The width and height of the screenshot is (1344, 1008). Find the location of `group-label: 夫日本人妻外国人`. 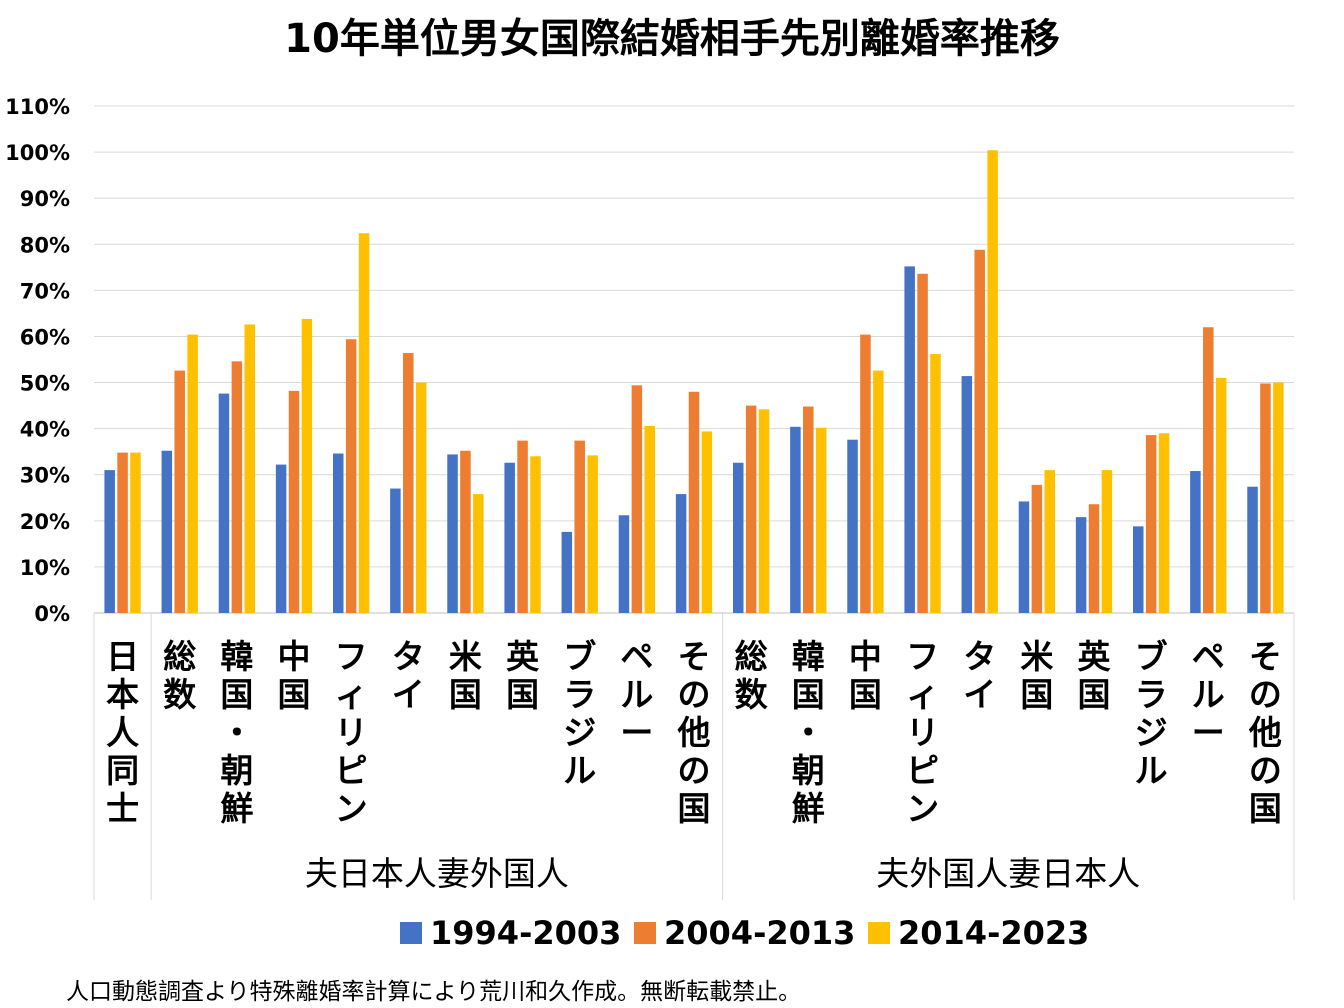

group-label: 夫日本人妻外国人 is located at coordinates (437, 873).